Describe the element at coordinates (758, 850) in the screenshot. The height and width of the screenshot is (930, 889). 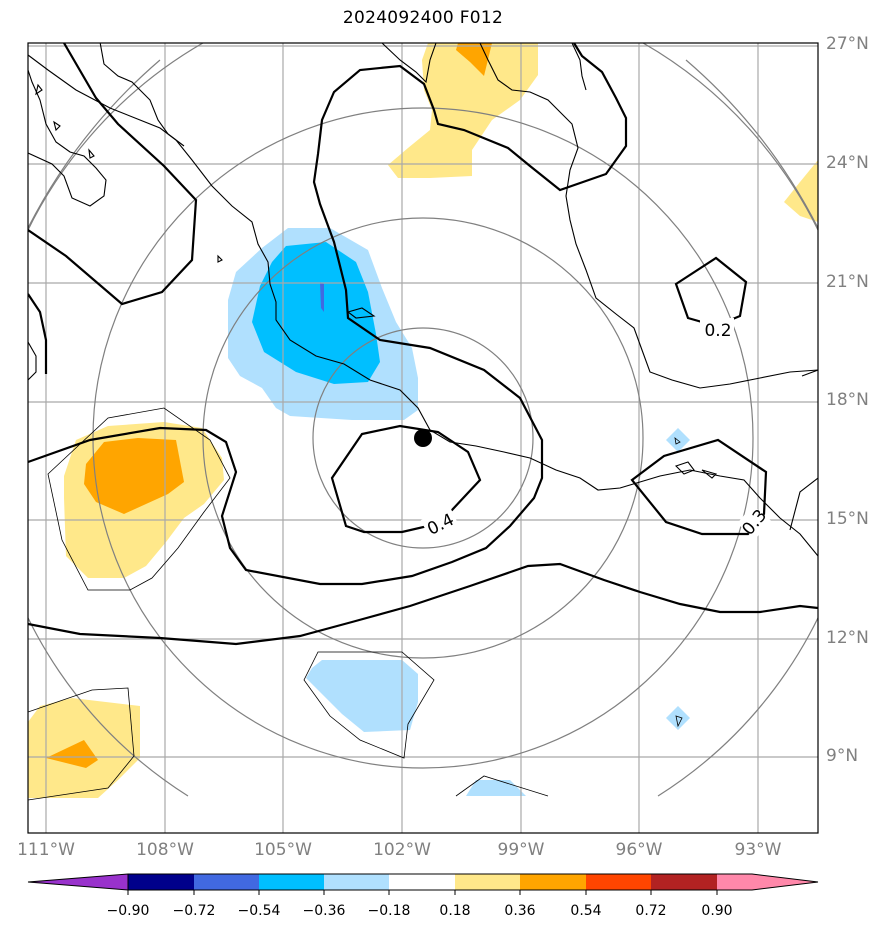
I see `lon-label: 93°W` at that location.